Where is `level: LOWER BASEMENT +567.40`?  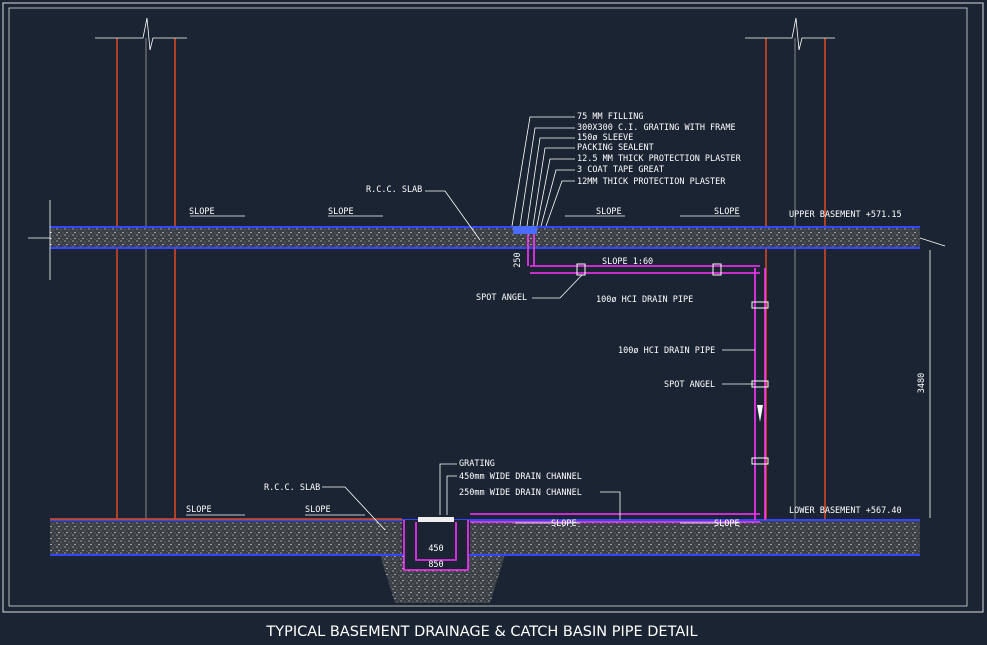
level: LOWER BASEMENT +567.40 is located at coordinates (845, 511).